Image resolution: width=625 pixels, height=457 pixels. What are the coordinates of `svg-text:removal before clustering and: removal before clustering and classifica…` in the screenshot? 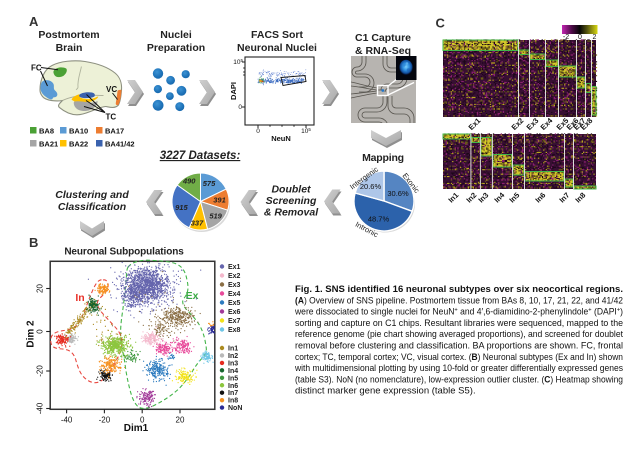 It's located at (459, 346).